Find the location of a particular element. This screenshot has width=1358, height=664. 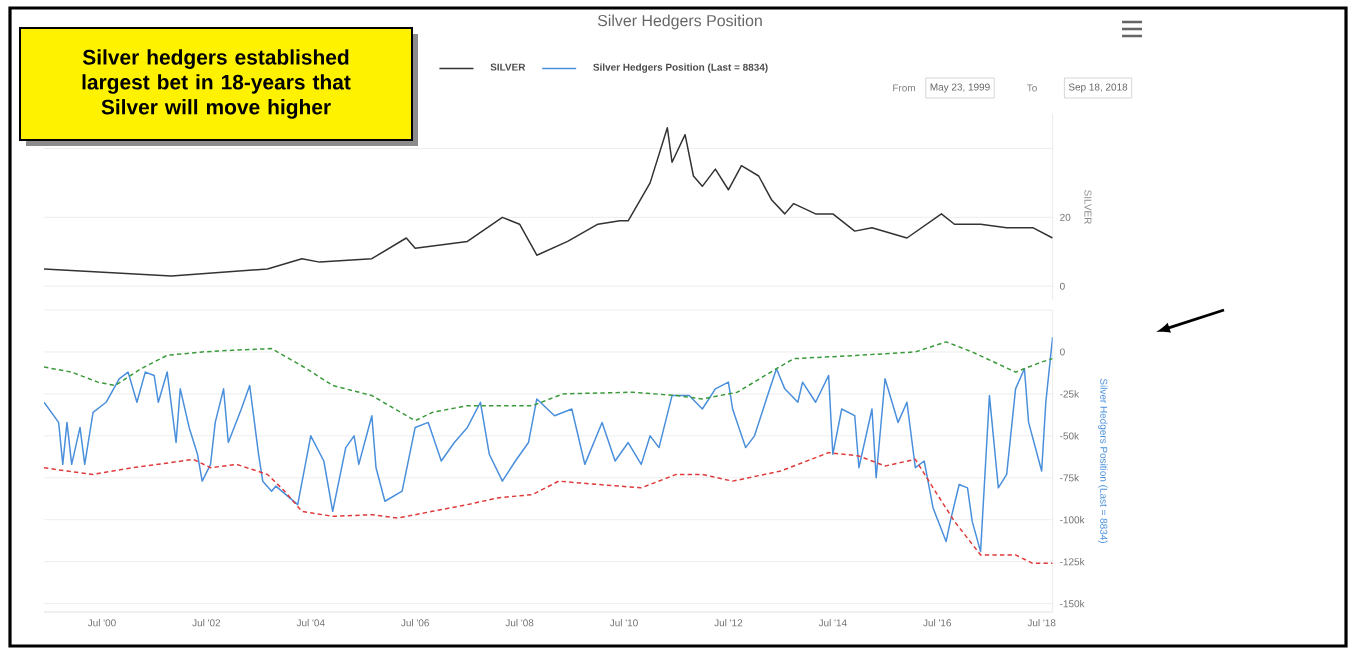

annotation: Silver hedgers established largest bet in 18-years that Silver will move higher is located at coordinates (216, 84).